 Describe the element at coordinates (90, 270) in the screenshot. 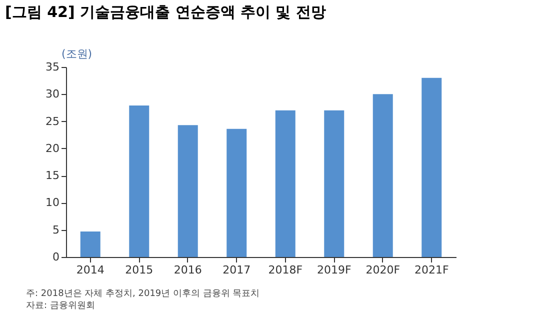

I see `x-tick-label: 2014` at that location.